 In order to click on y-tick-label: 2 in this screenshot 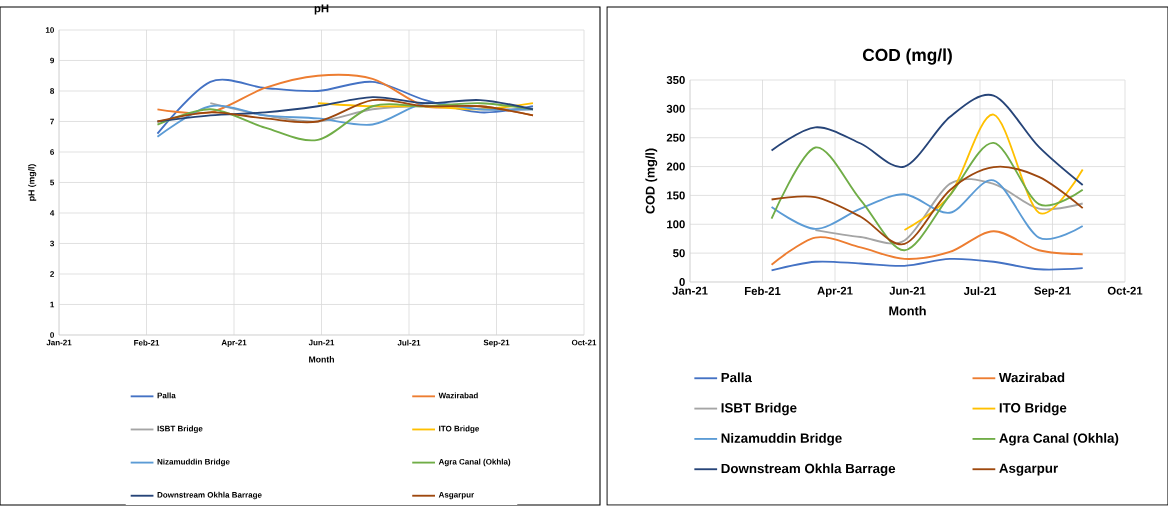, I will do `click(52, 274)`.